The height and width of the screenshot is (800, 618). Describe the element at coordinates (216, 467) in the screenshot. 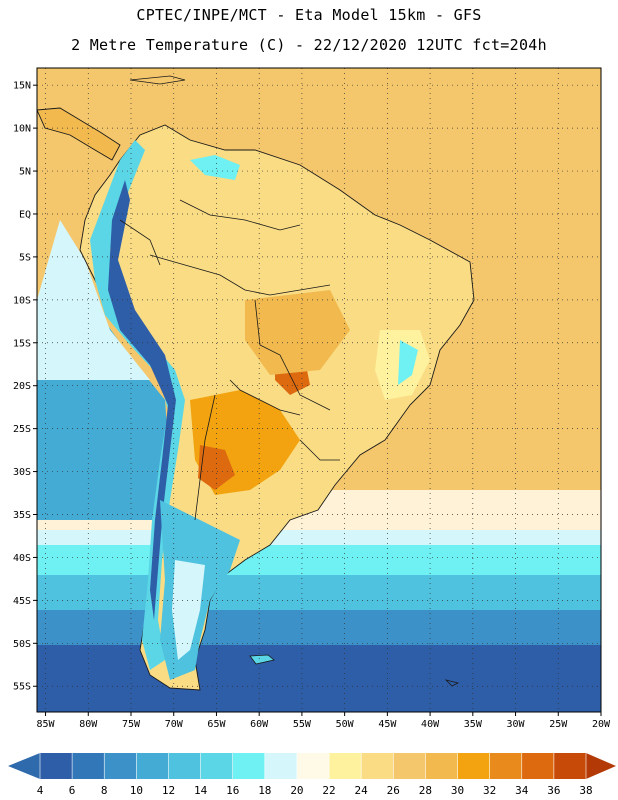

I see `argentina-hottest-zone` at that location.